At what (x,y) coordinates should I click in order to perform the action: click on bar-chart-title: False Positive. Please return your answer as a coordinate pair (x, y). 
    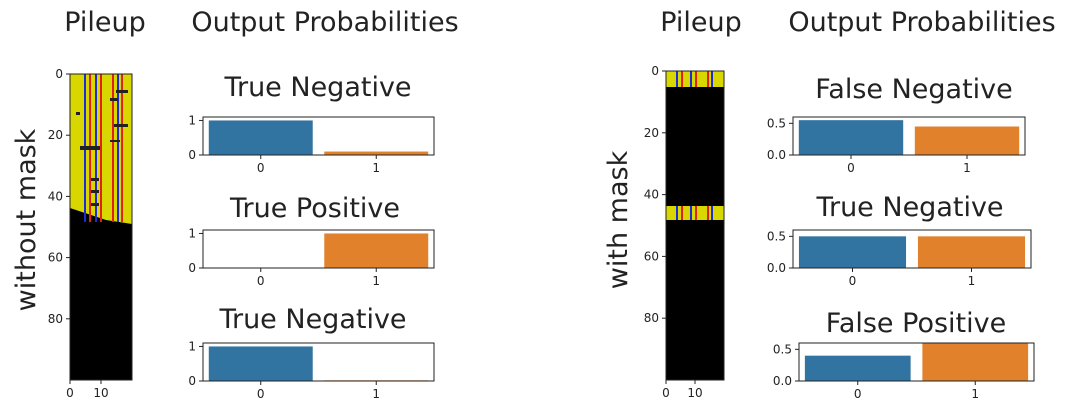
    Looking at the image, I should click on (916, 323).